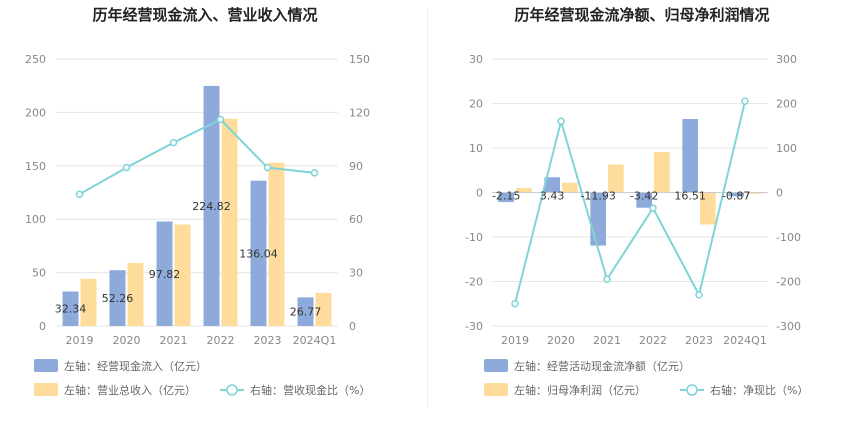 This screenshot has width=850, height=437. What do you see at coordinates (602, 366) in the screenshot?
I see `legend-label: 左轴：经营活动现金流净额（亿元）` at bounding box center [602, 366].